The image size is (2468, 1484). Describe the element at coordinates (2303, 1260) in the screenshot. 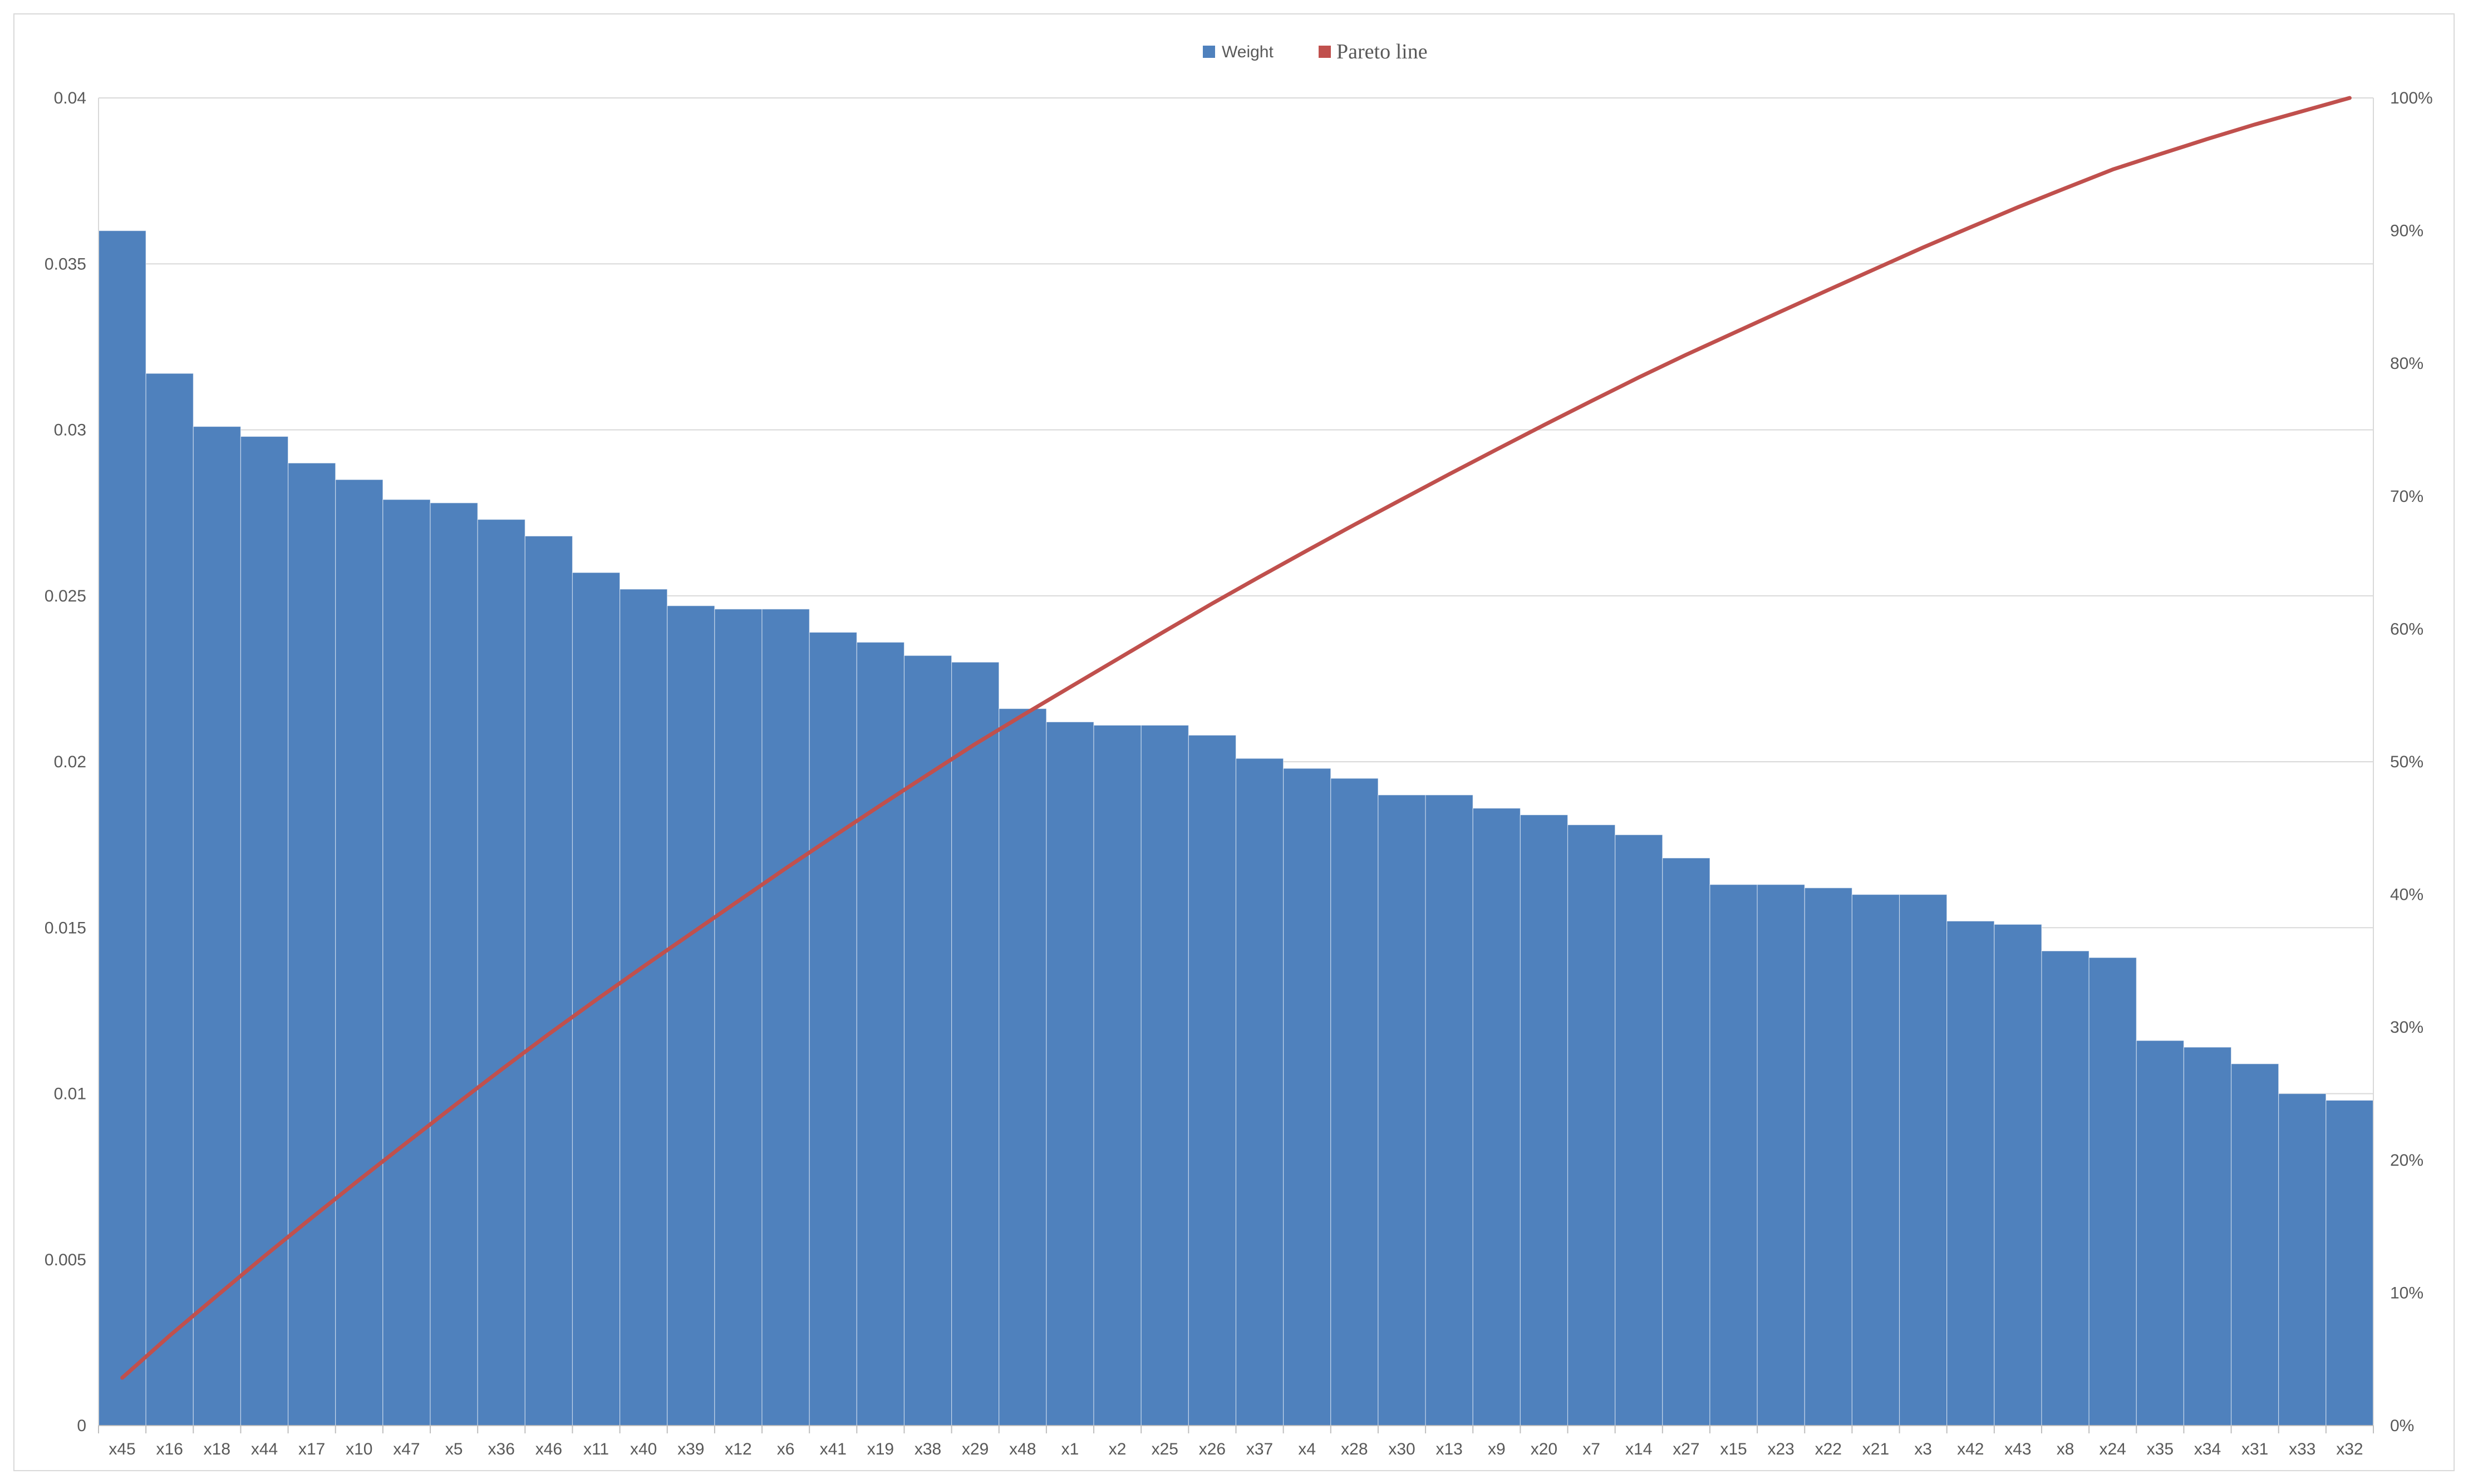

I see `bar-x33` at that location.